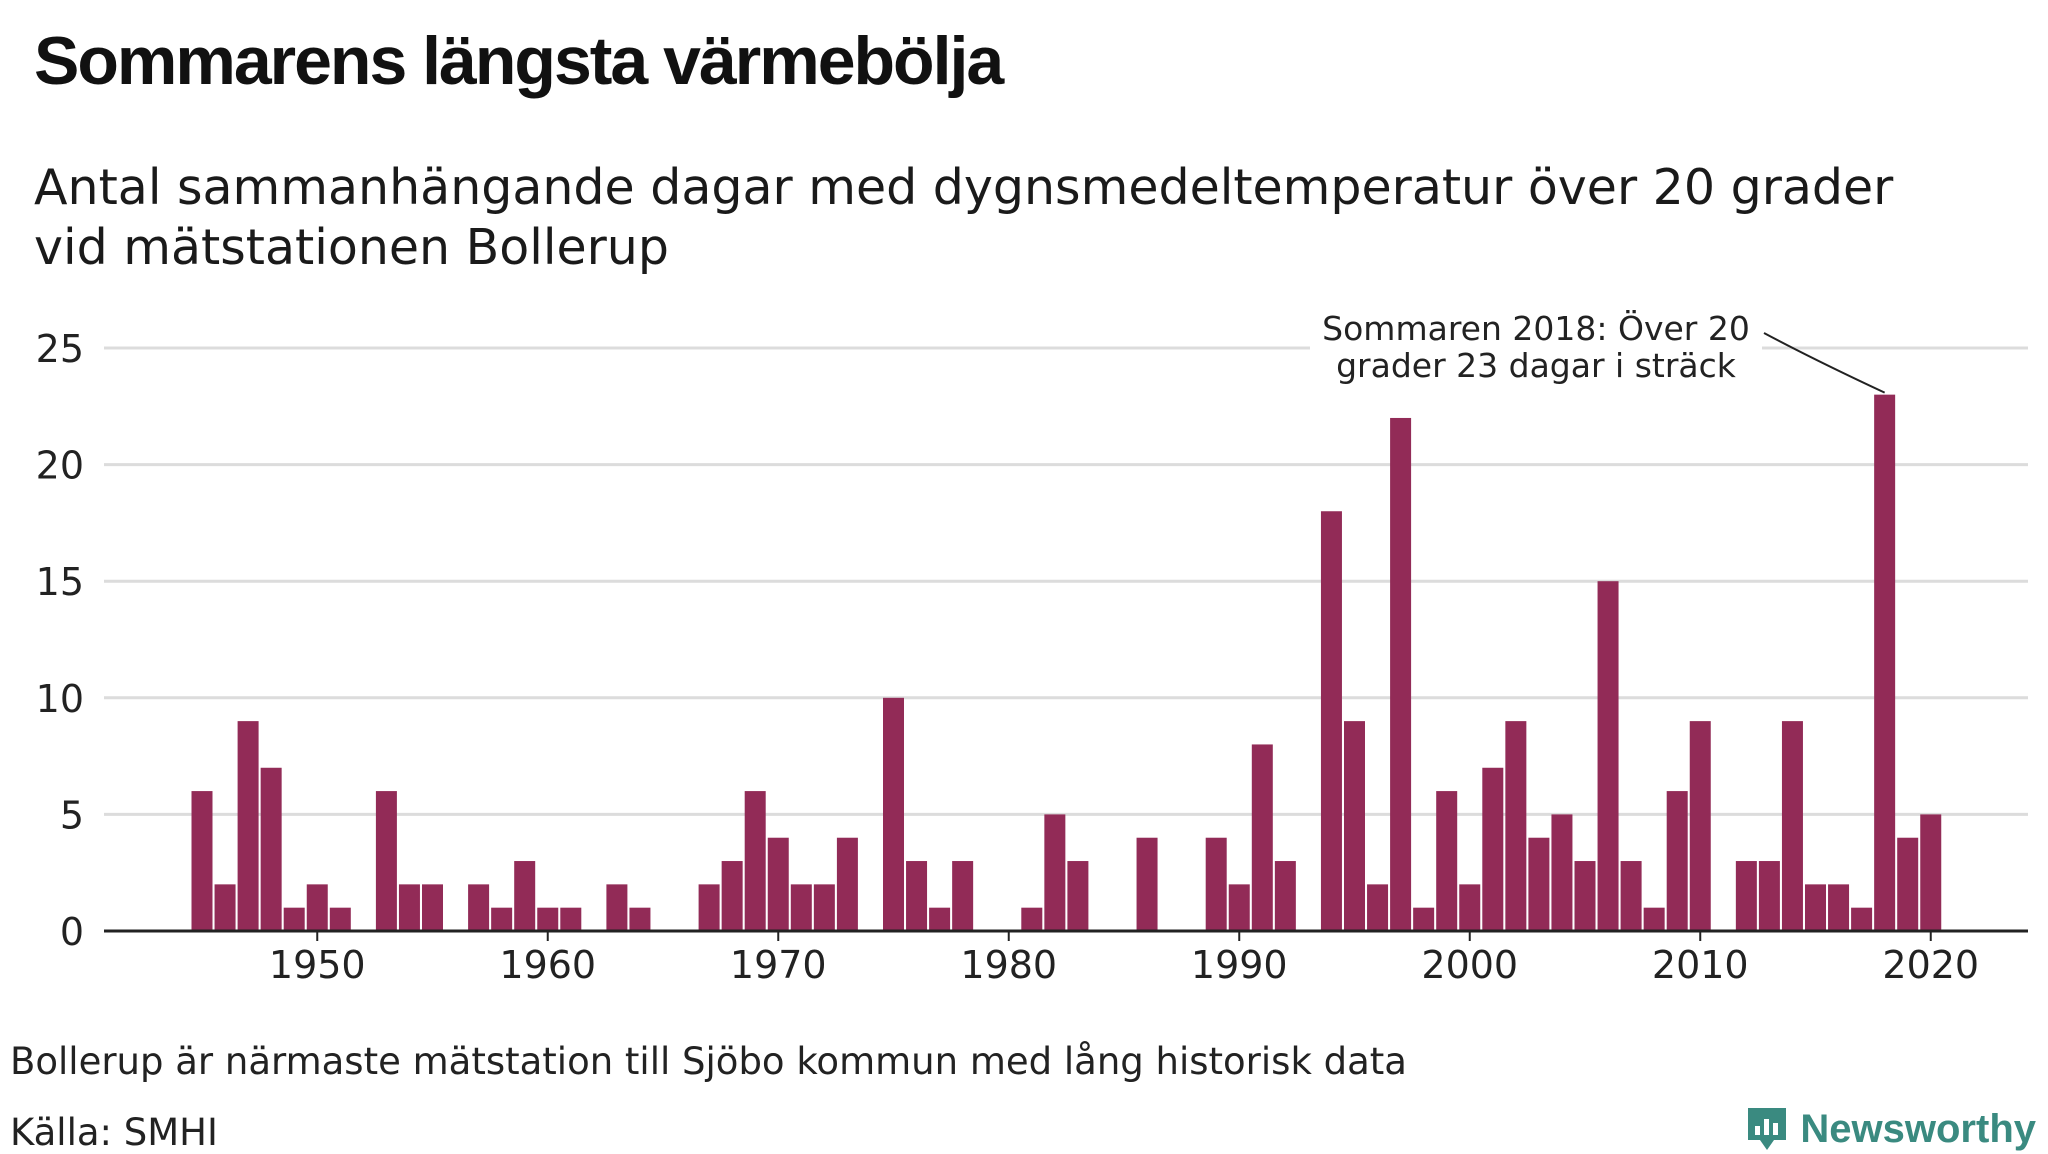  Describe the element at coordinates (1918, 1128) in the screenshot. I see `brand-name: Newsworthy` at that location.